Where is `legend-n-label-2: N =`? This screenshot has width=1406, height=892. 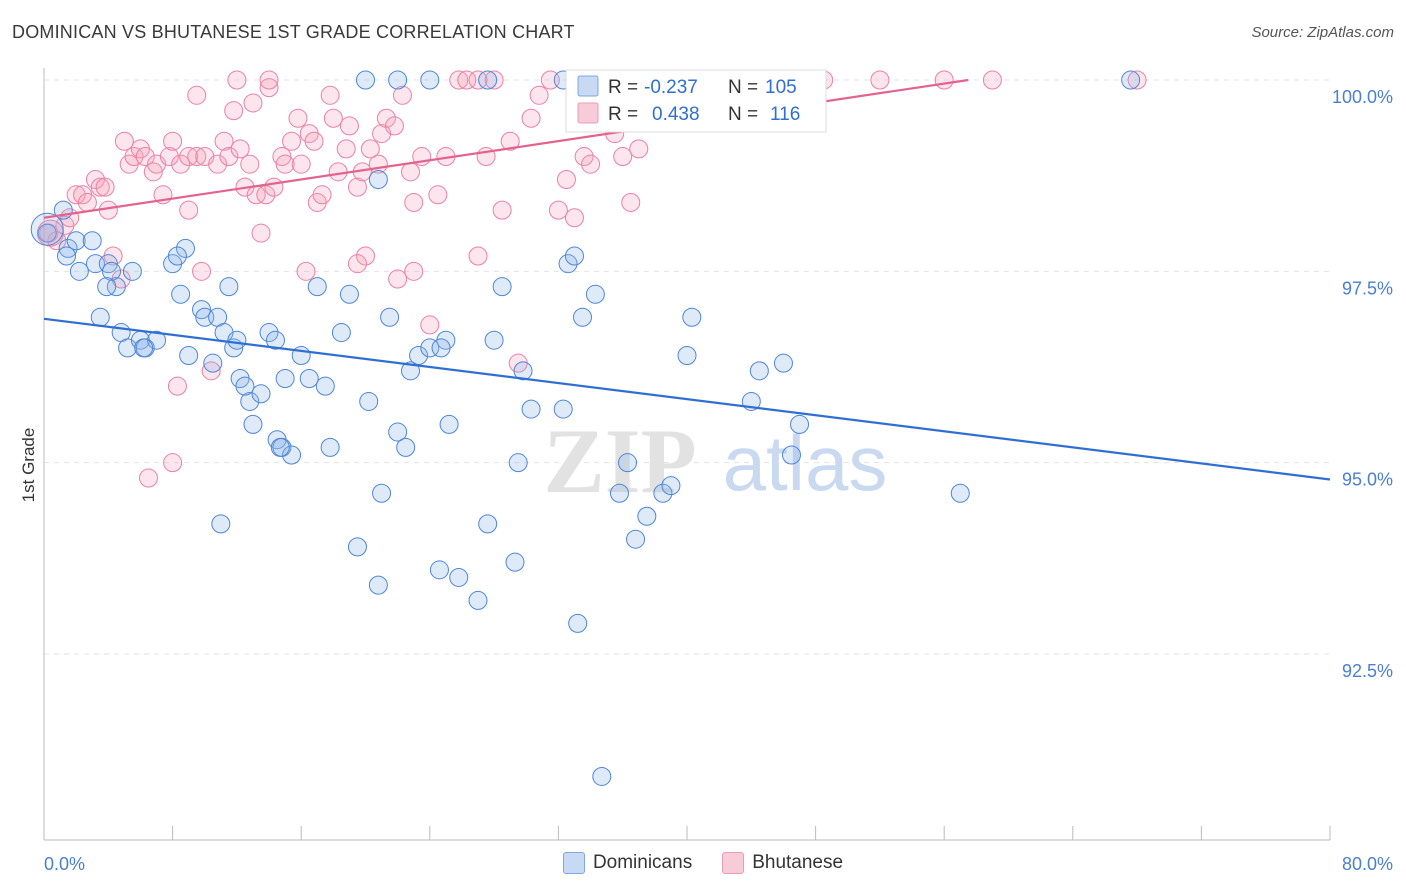 legend-n-label-2: N = is located at coordinates (743, 114).